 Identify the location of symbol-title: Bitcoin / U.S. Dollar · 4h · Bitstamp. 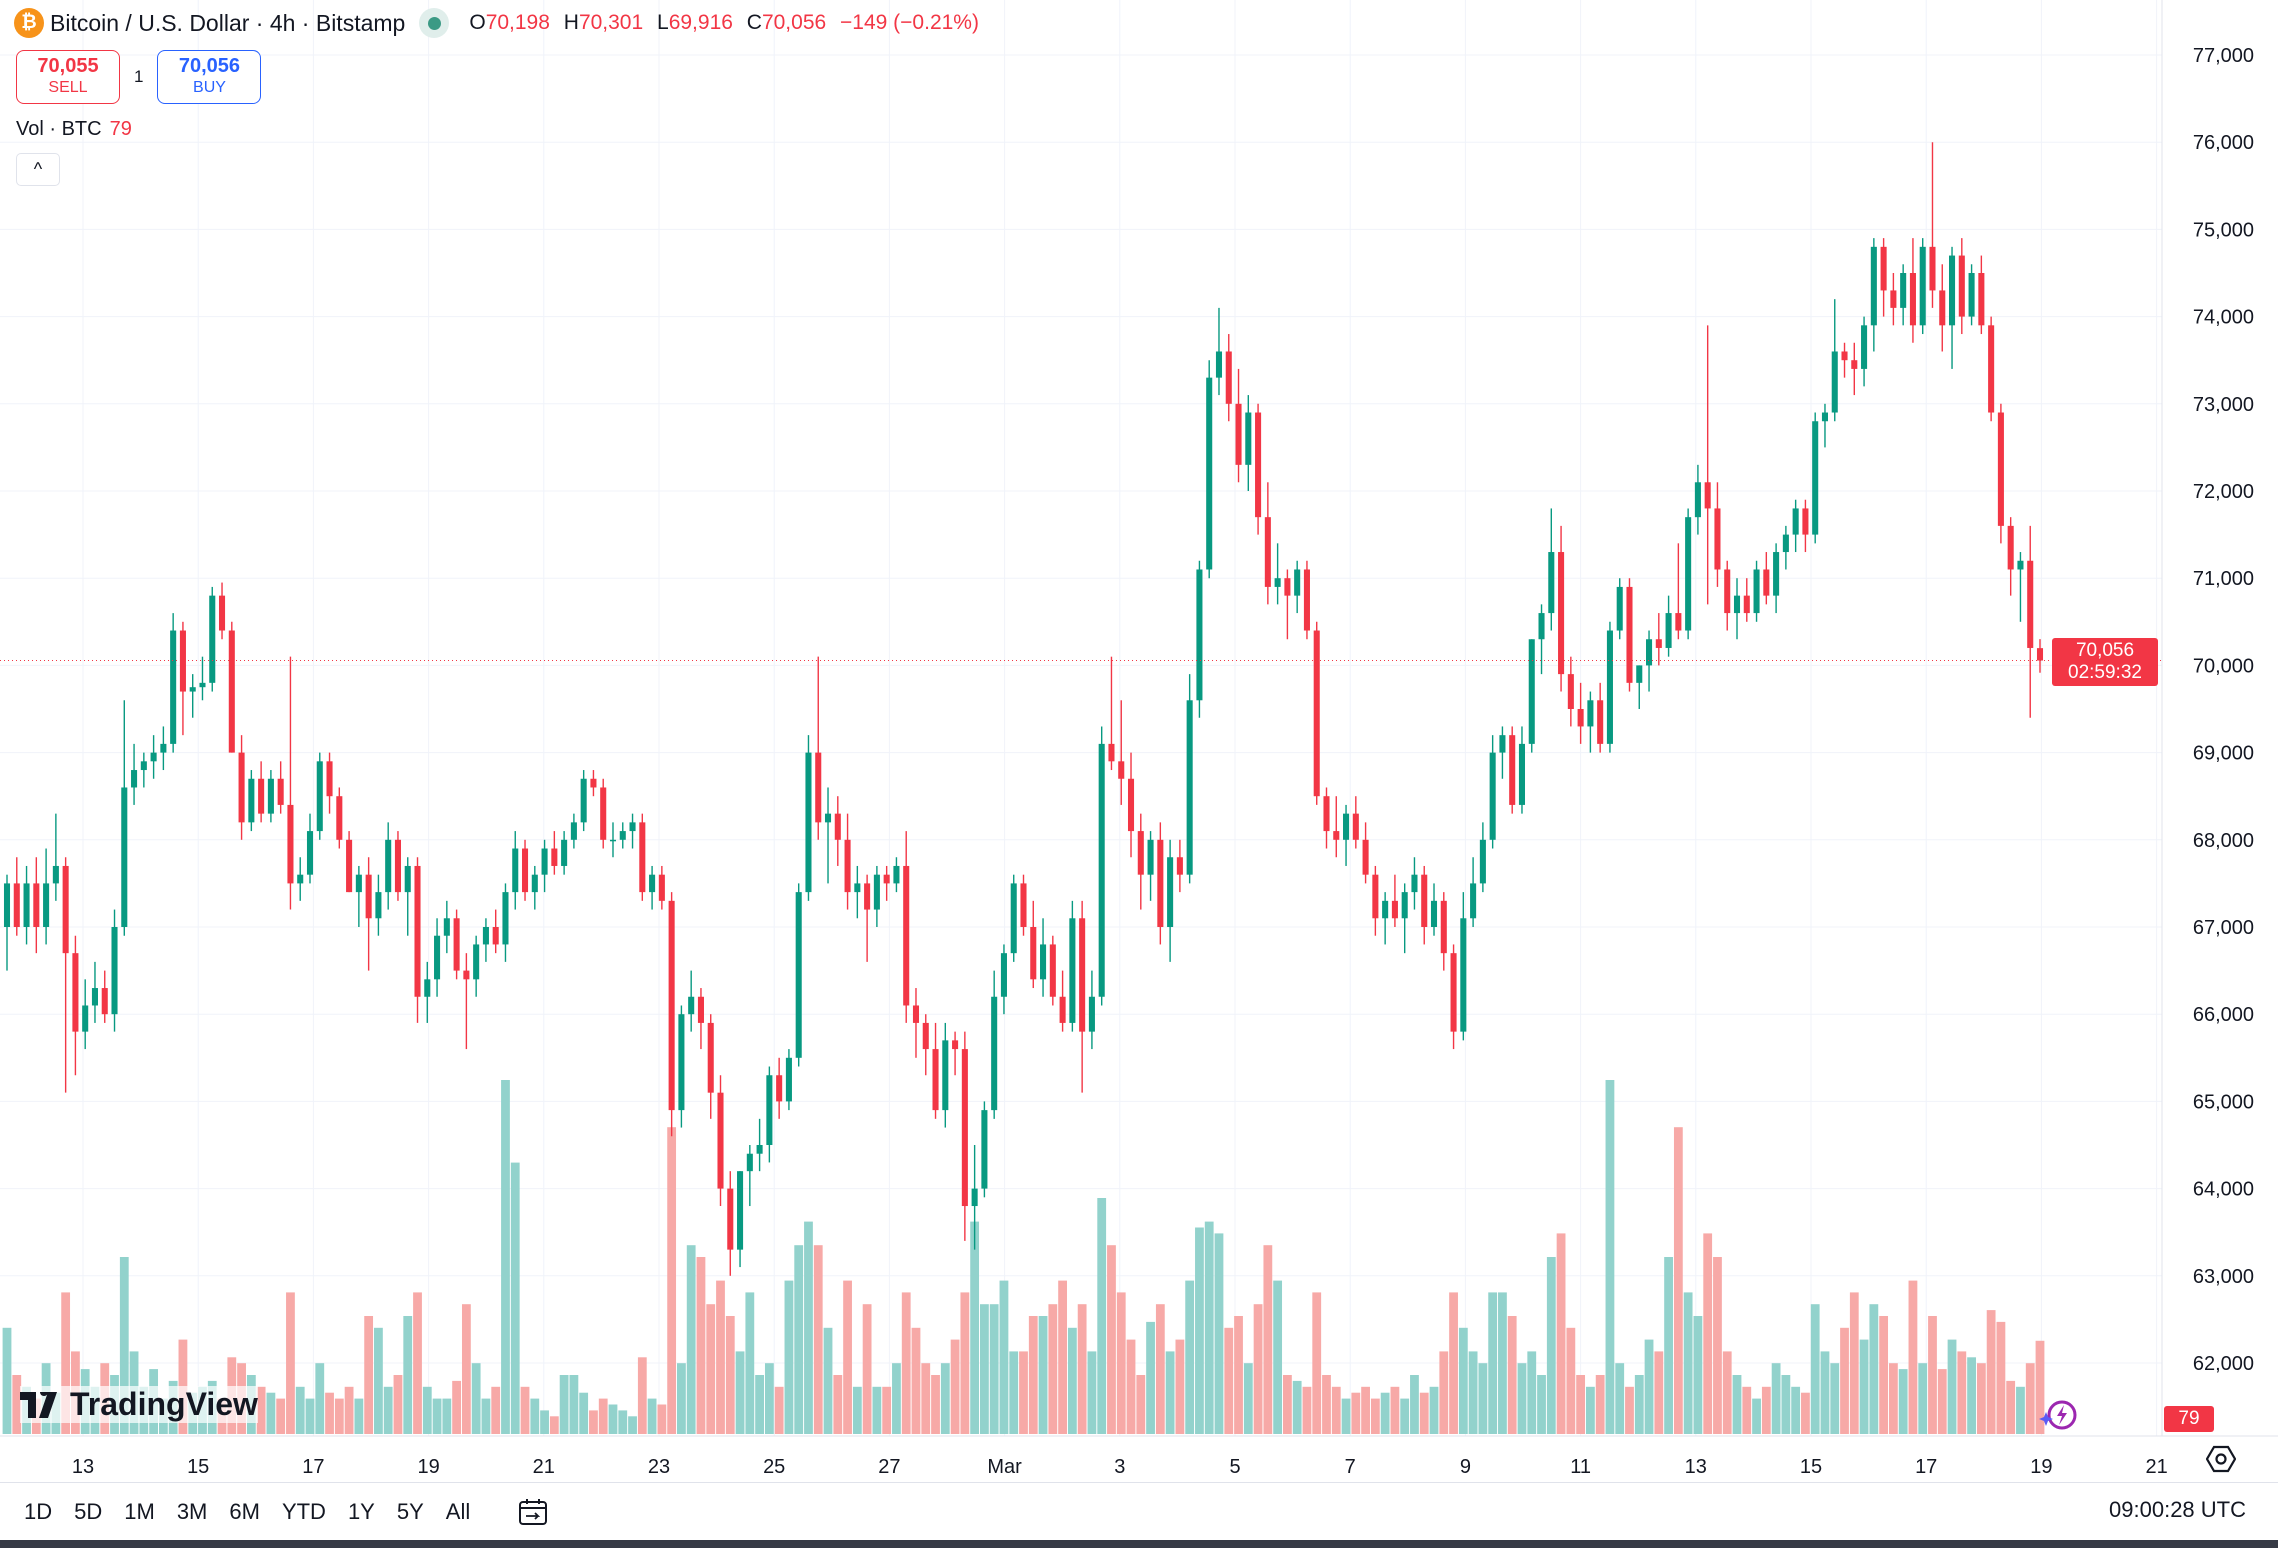
(228, 22).